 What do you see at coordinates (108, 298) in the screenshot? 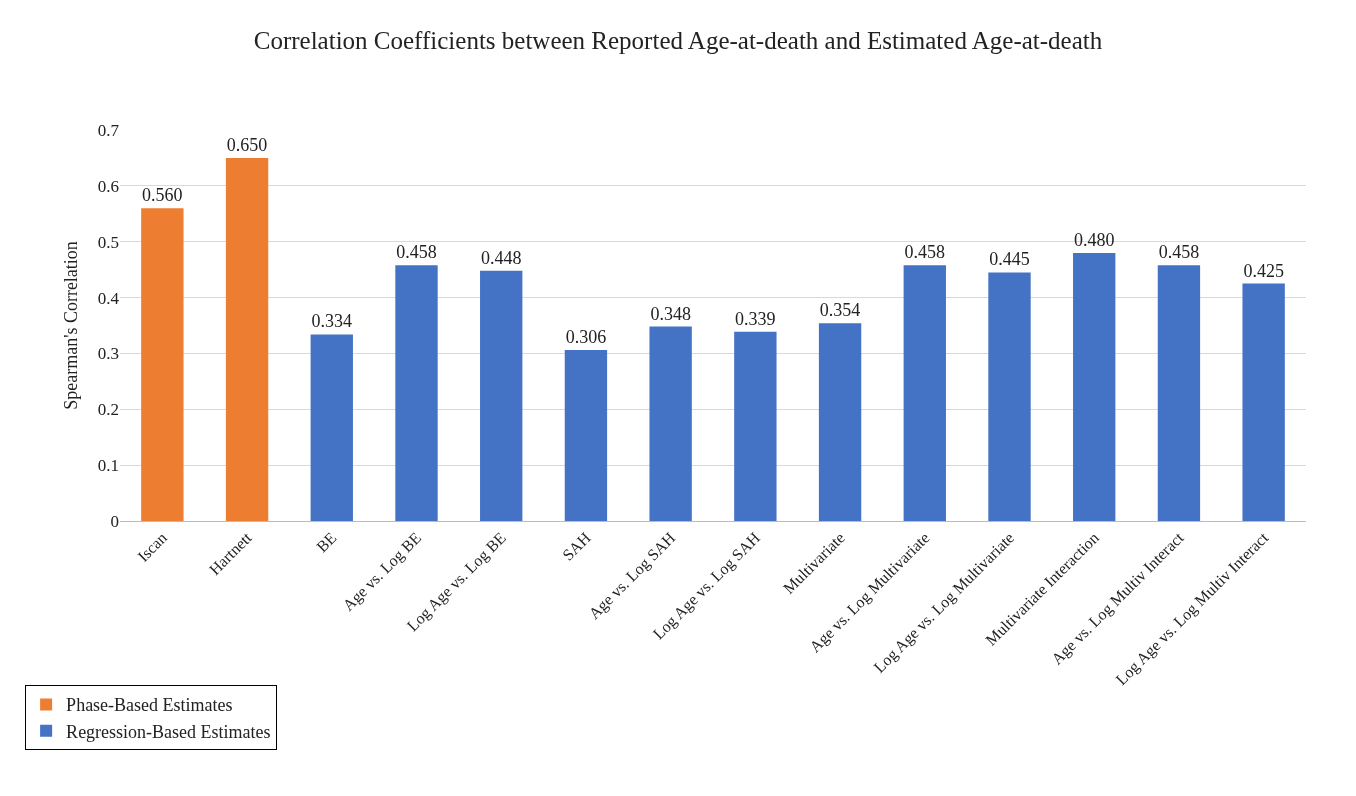
I see `y-tick-label: 0.4` at bounding box center [108, 298].